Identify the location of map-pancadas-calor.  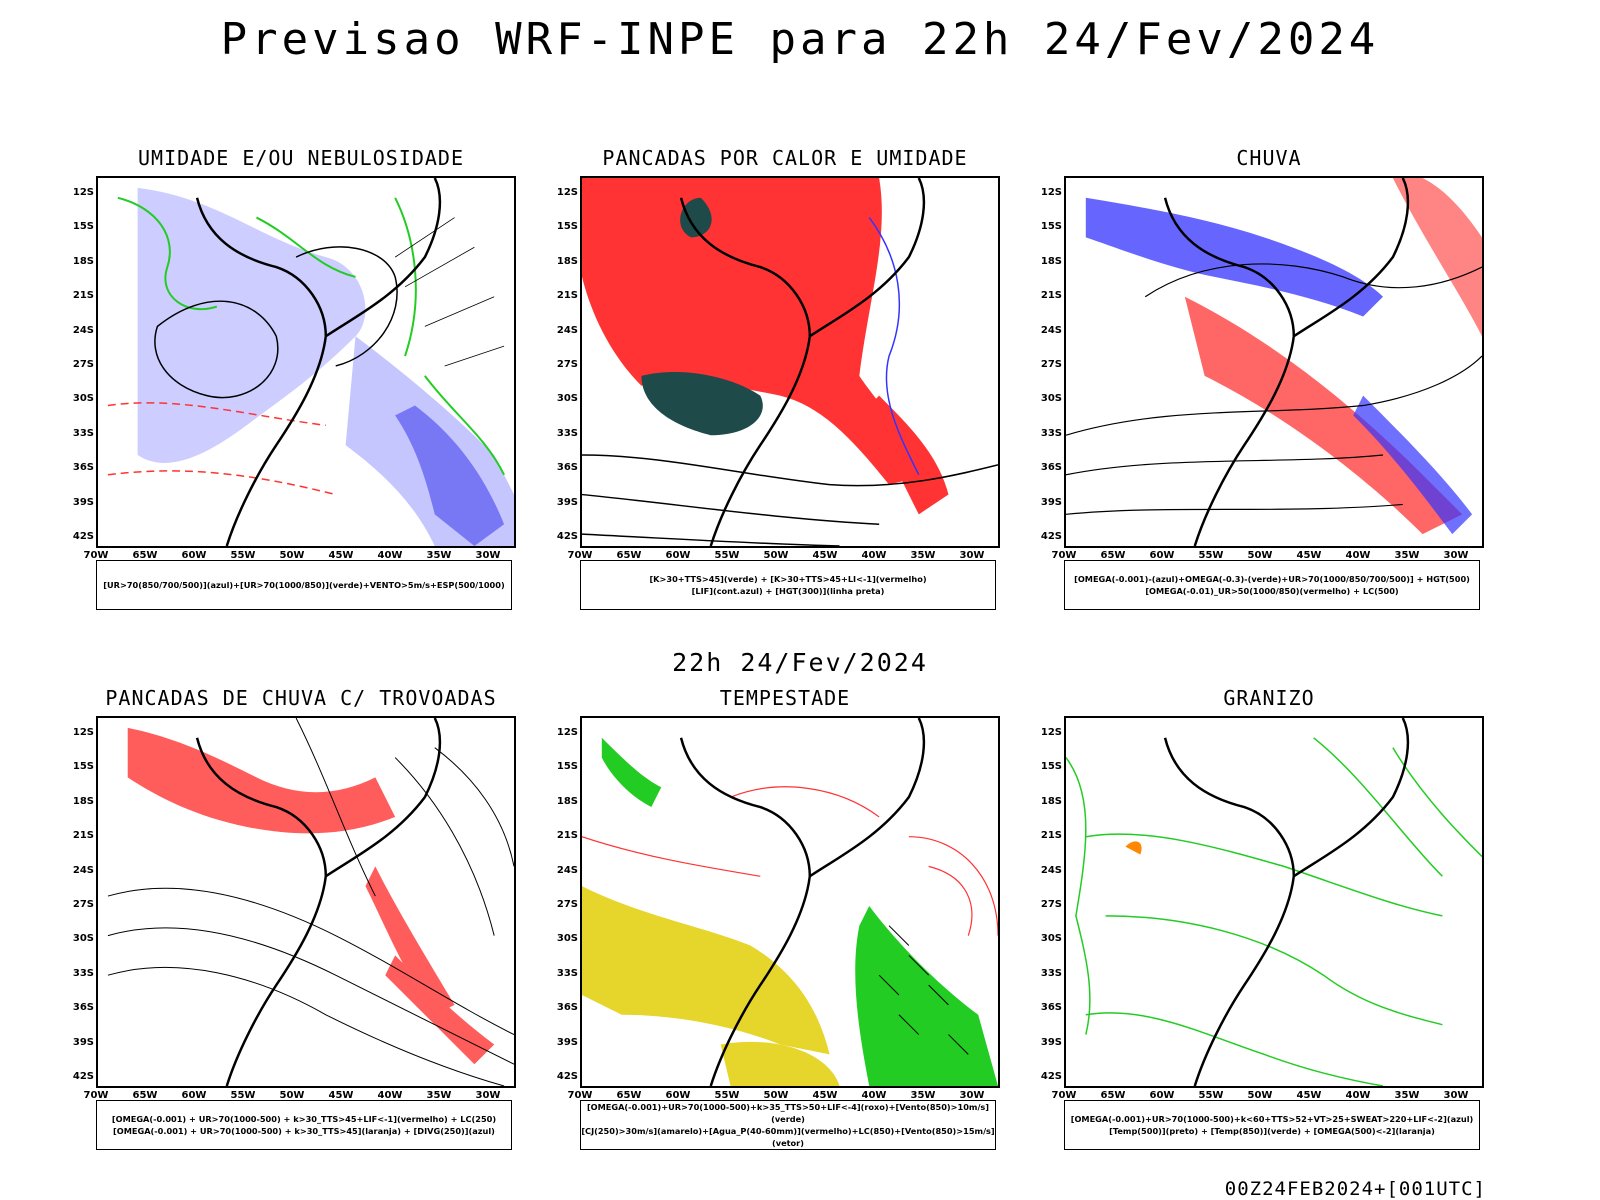
(790, 362).